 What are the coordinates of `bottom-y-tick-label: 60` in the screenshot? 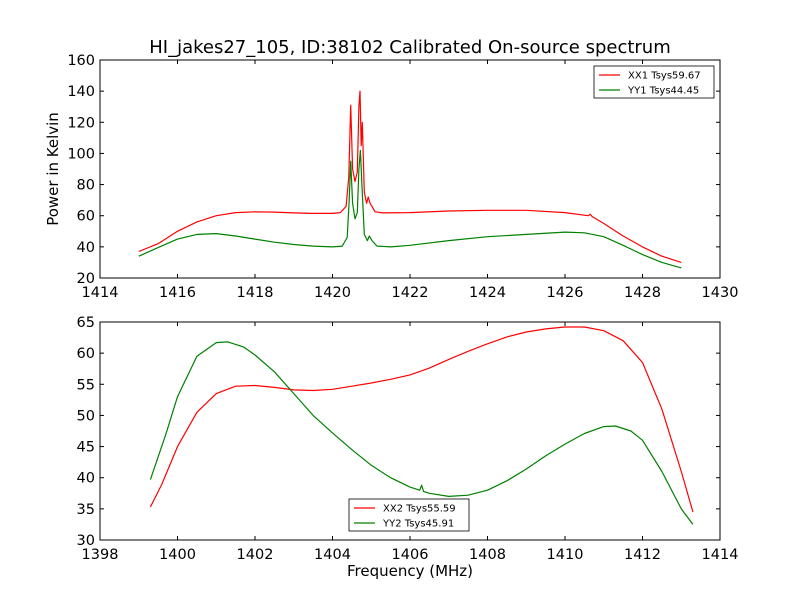 It's located at (86, 354).